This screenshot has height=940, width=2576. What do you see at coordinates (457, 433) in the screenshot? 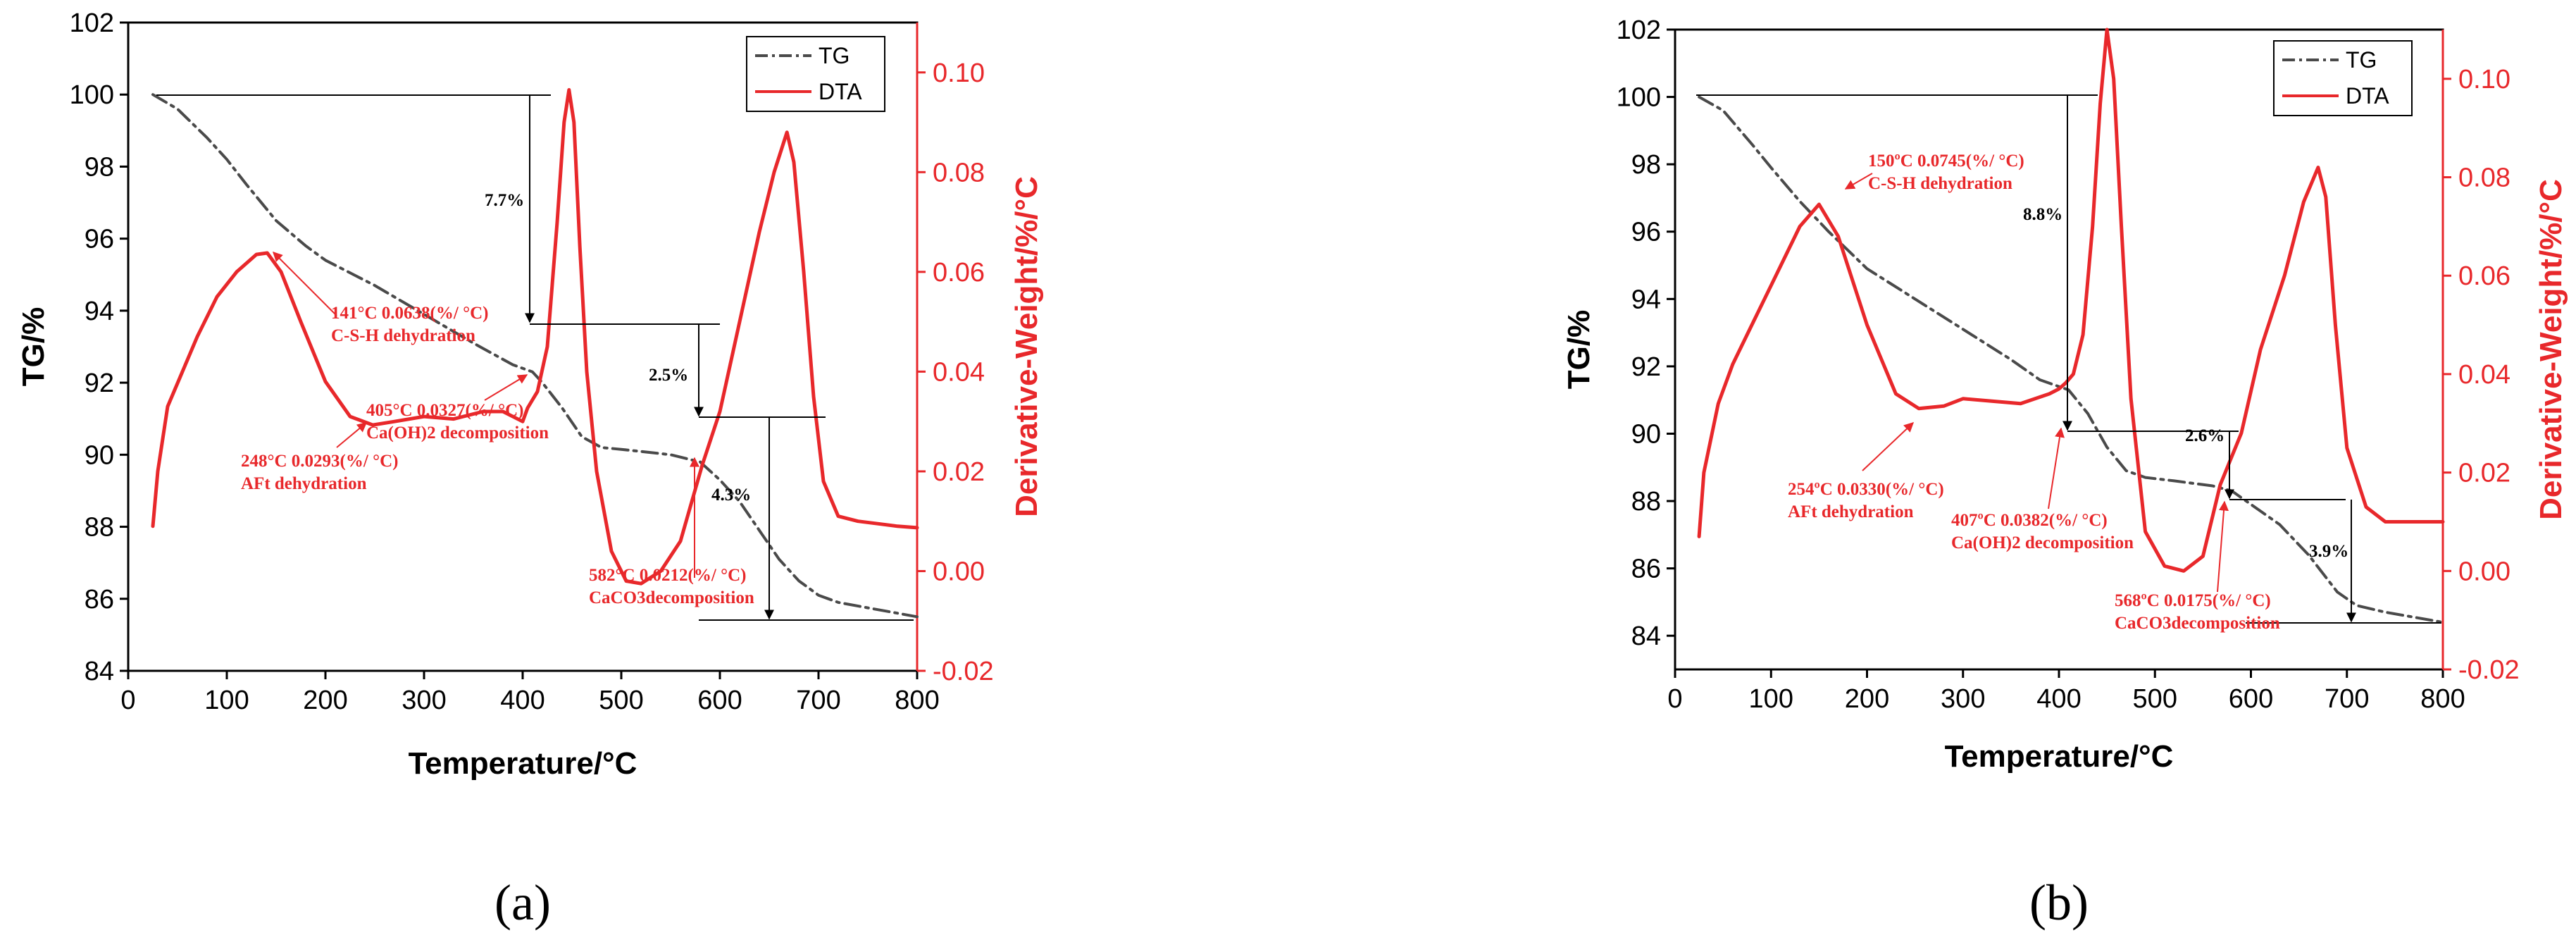
I see `annotation-a-2-line2: Ca(OH)2 decomposition` at bounding box center [457, 433].